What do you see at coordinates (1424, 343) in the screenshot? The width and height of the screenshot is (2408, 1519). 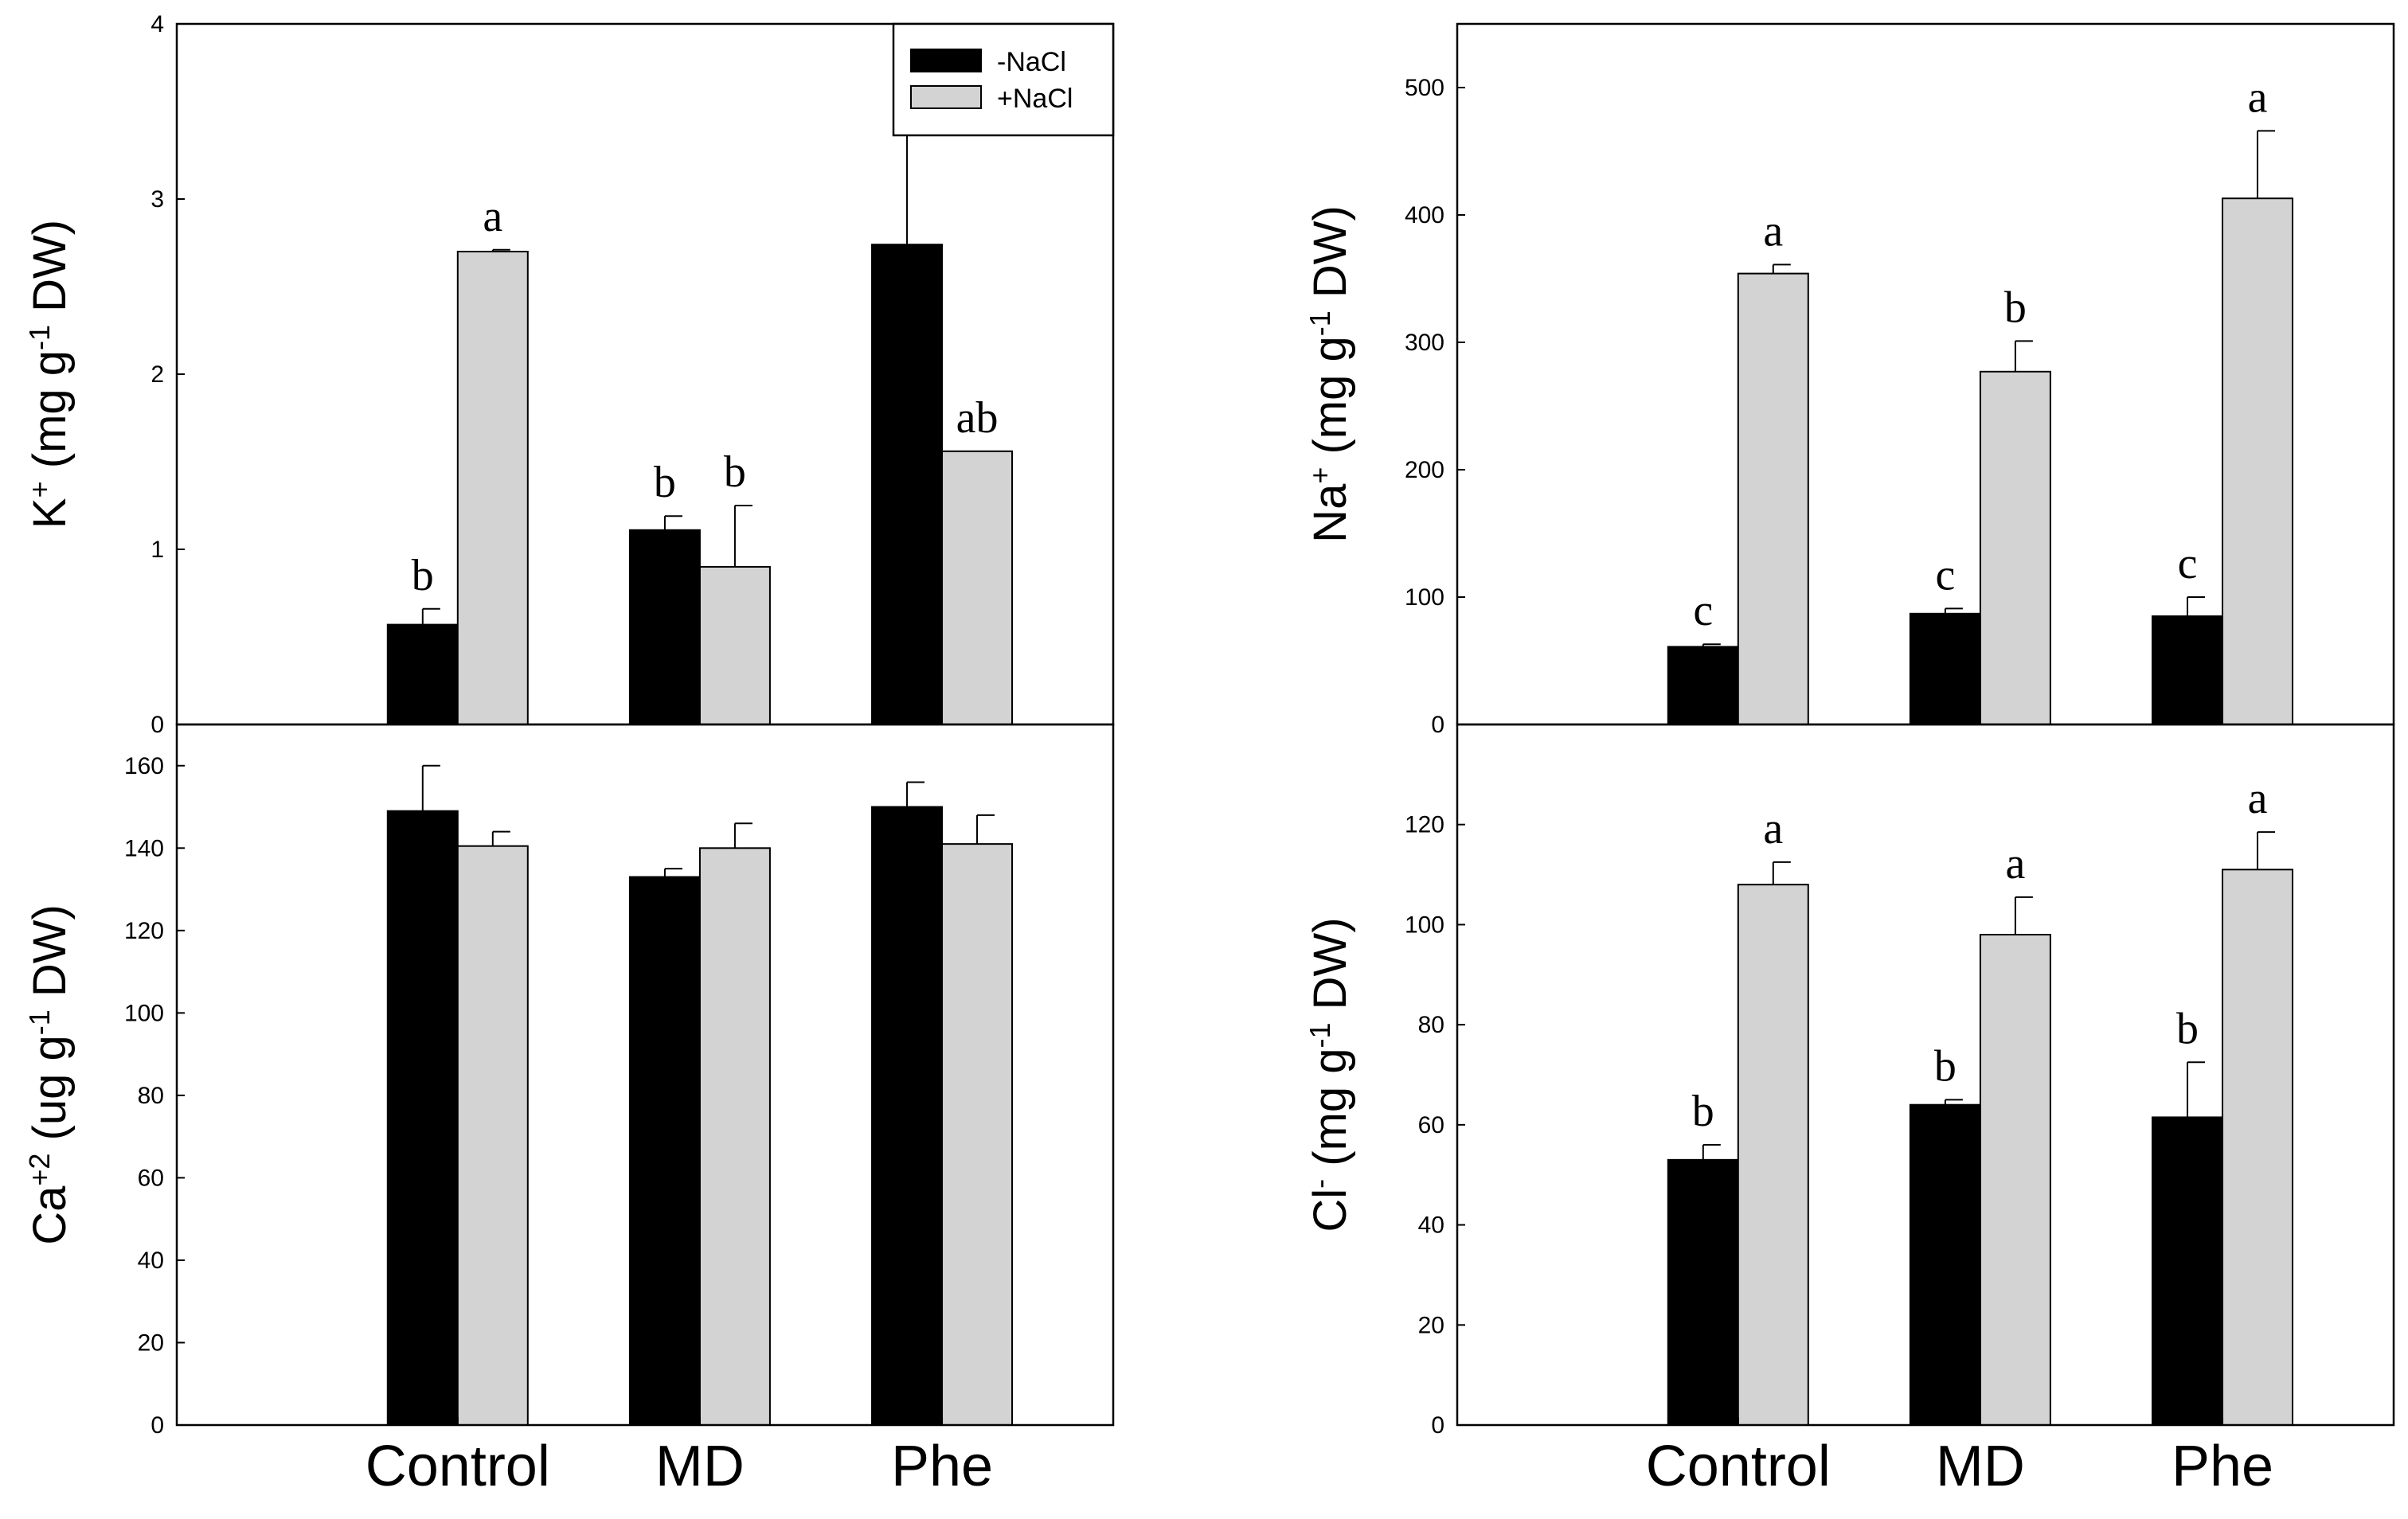 I see `na-y-tick-label: 300` at bounding box center [1424, 343].